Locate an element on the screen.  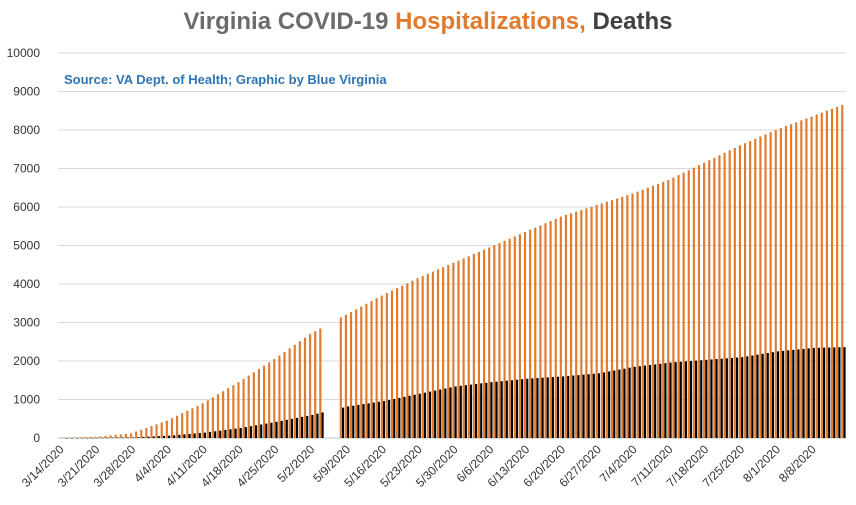
title-part-hospitalizations: Hospitalizations, is located at coordinates (490, 21).